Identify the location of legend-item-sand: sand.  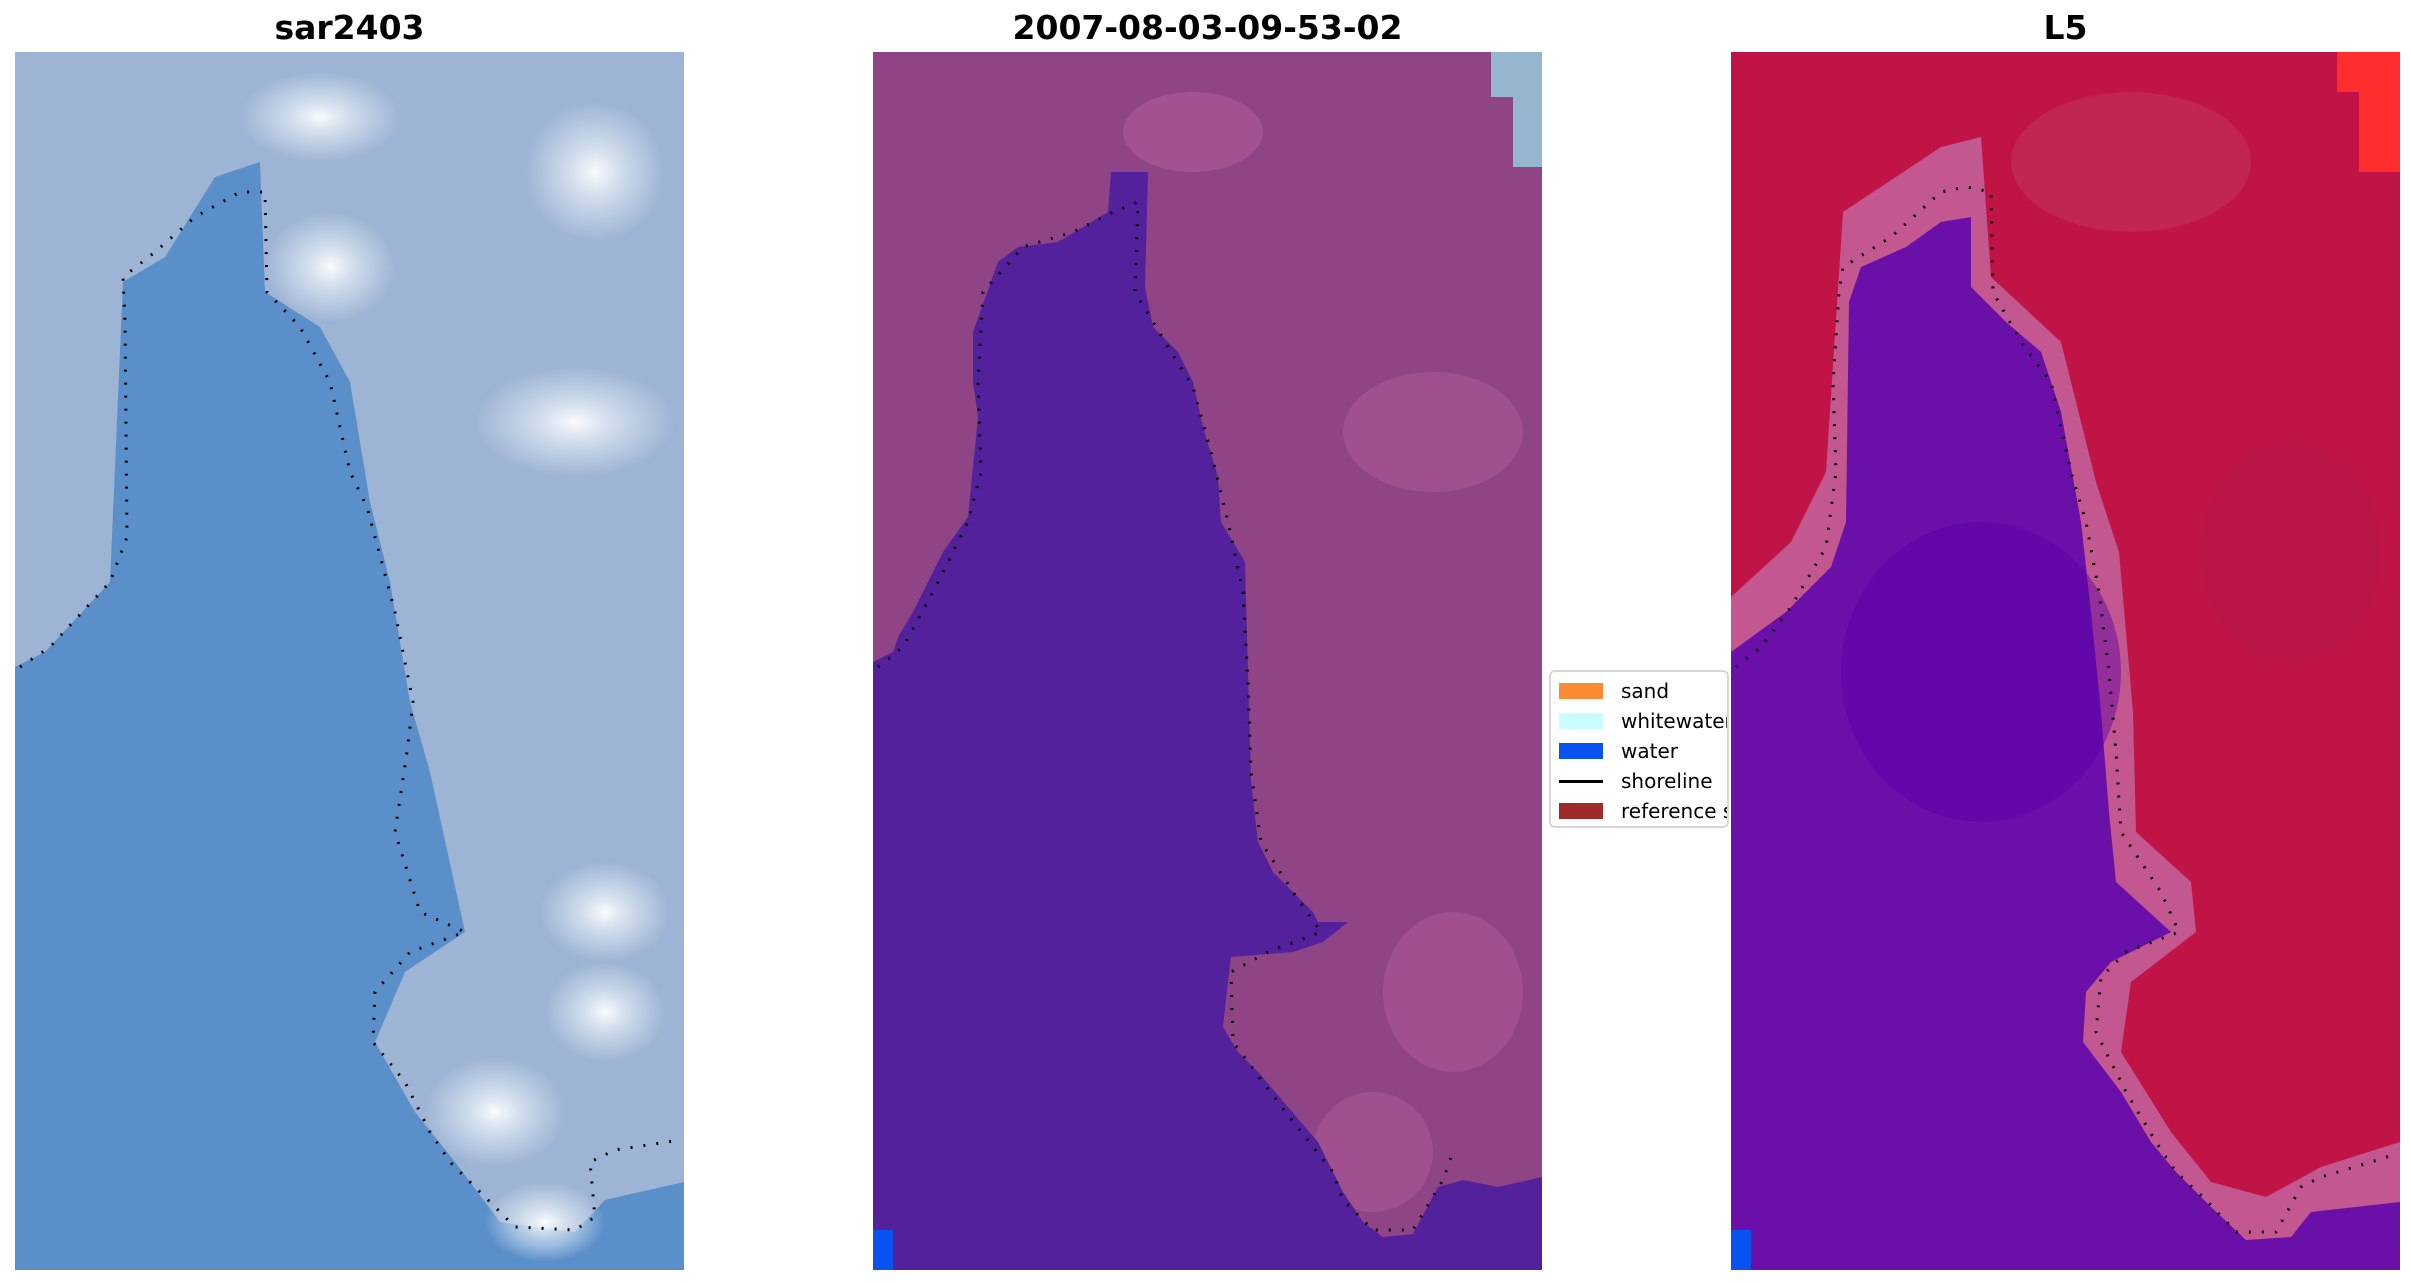
(1614, 691).